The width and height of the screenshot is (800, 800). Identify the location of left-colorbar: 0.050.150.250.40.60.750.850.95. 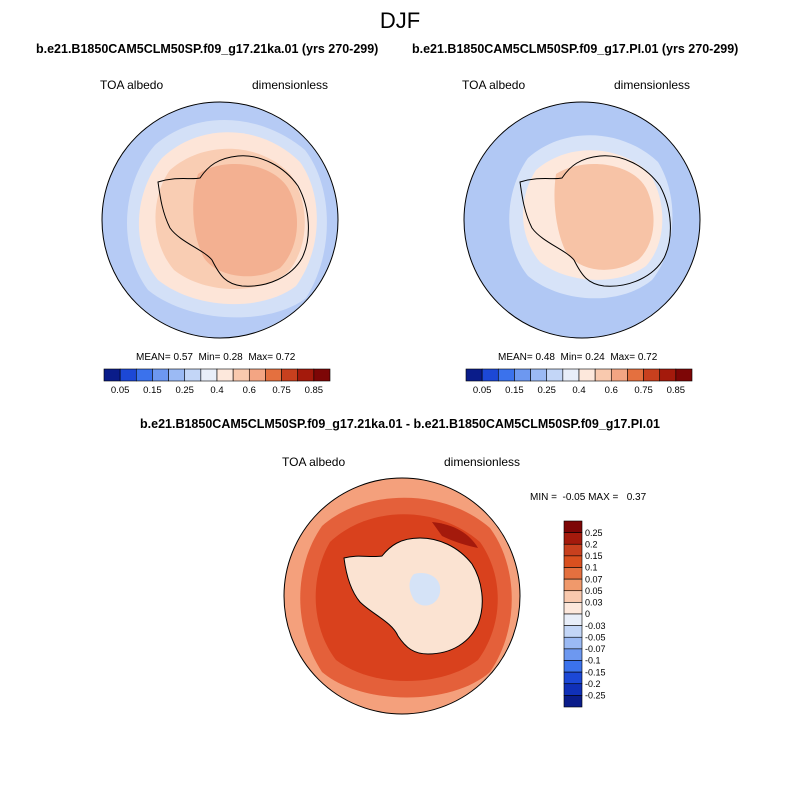
(217, 382).